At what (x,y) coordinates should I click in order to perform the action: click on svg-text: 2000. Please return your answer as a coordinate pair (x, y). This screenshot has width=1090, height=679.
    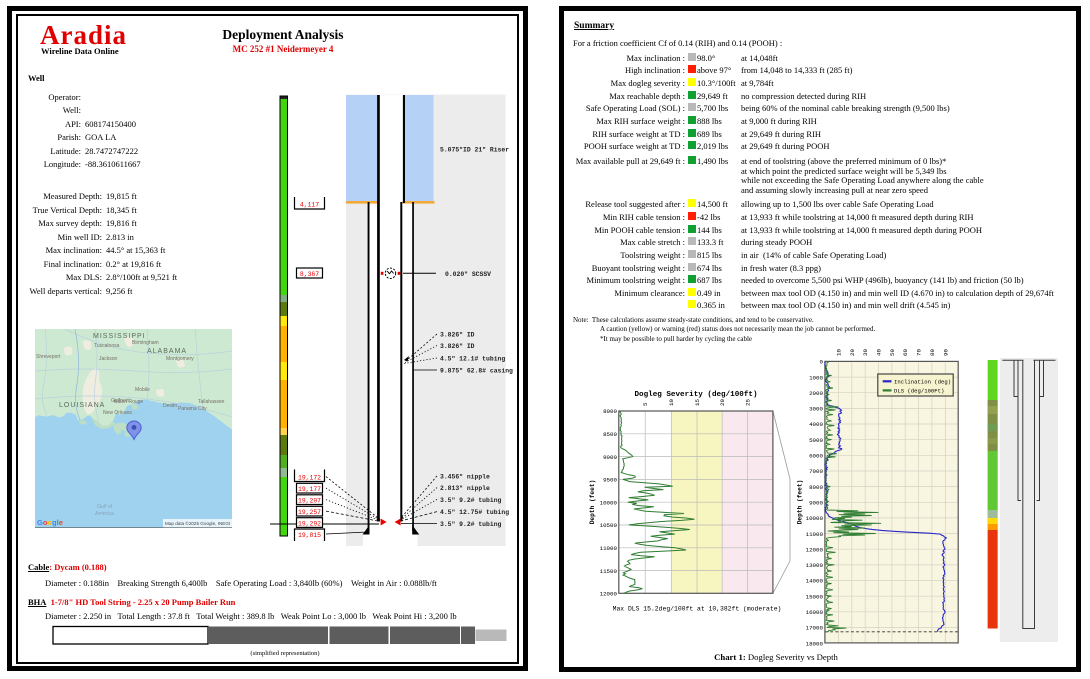
    Looking at the image, I should click on (816, 393).